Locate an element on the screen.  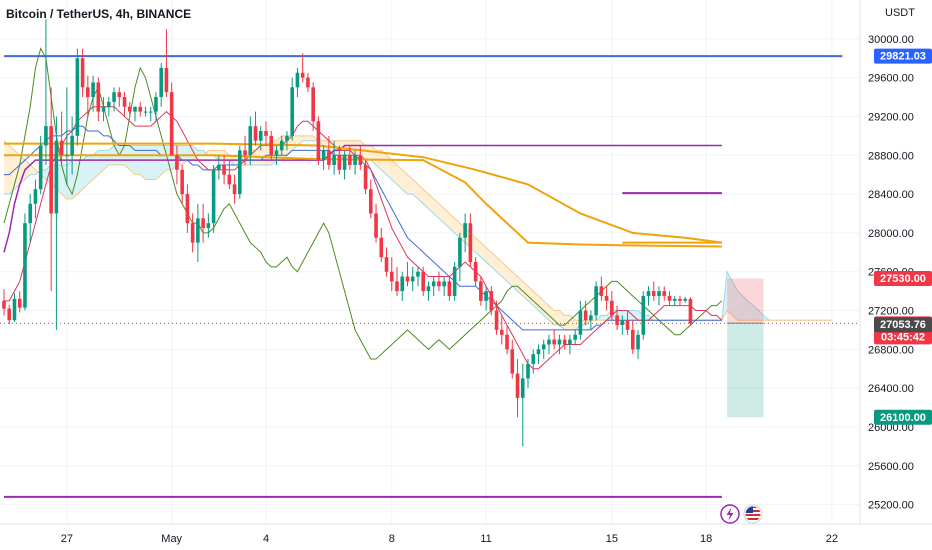
time-axis: 27 May 4 8 11 15 18 22 is located at coordinates (449, 539).